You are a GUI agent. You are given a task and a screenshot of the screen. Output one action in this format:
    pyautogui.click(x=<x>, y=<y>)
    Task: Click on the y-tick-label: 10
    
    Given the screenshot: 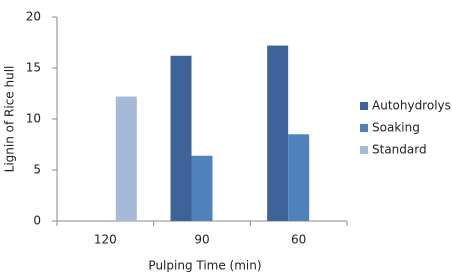 What is the action you would take?
    pyautogui.click(x=33, y=119)
    